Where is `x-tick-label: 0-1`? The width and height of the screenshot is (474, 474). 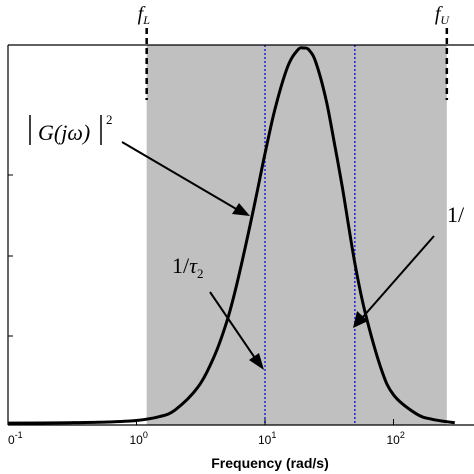
x-tick-label: 0-1 is located at coordinates (15, 438).